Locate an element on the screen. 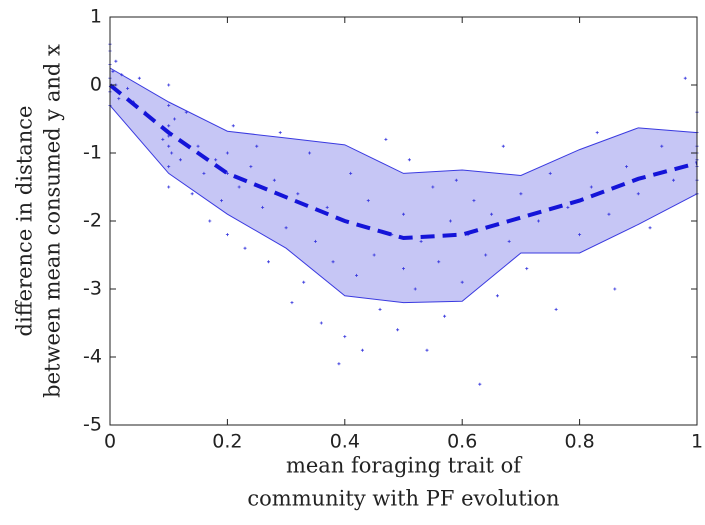 Image resolution: width=705 pixels, height=525 pixels. x-tick-label: 0.2 is located at coordinates (227, 442).